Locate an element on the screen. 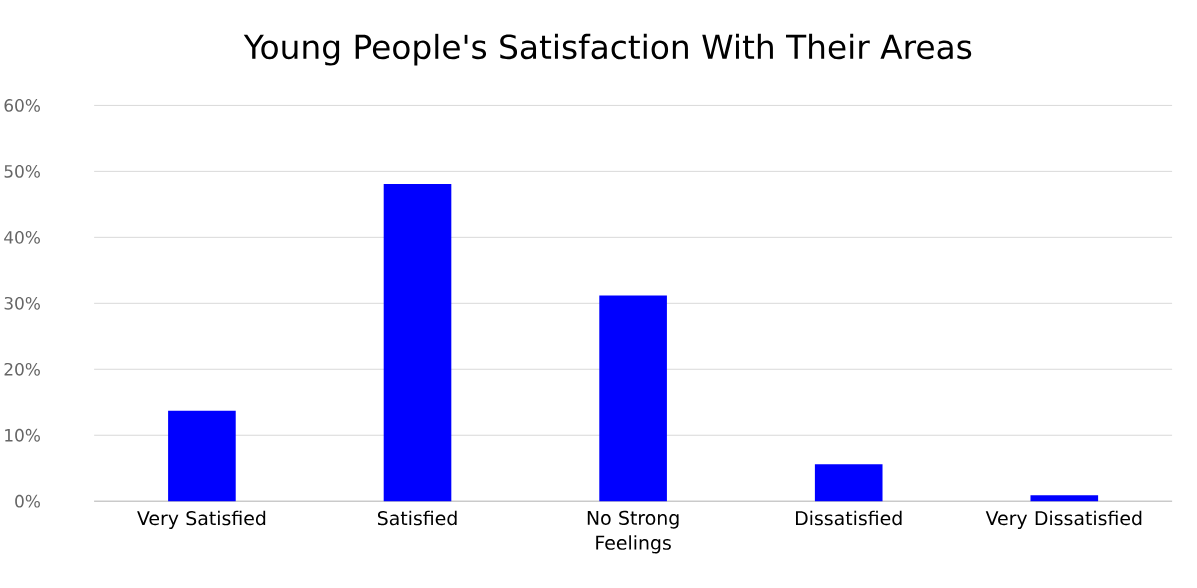 The image size is (1197, 588). x-tick-label: Very Satisfied is located at coordinates (201, 520).